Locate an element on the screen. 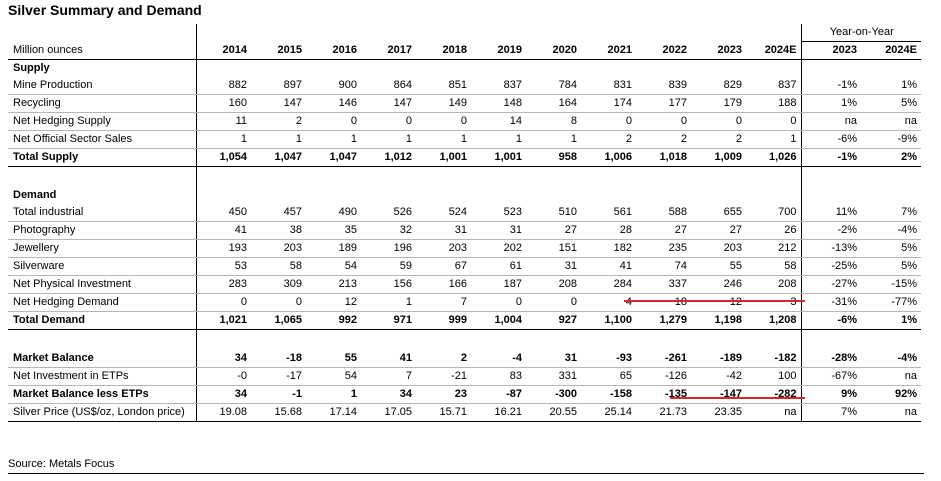 This screenshot has height=481, width=941. value-cell: 1,018 is located at coordinates (663, 157).